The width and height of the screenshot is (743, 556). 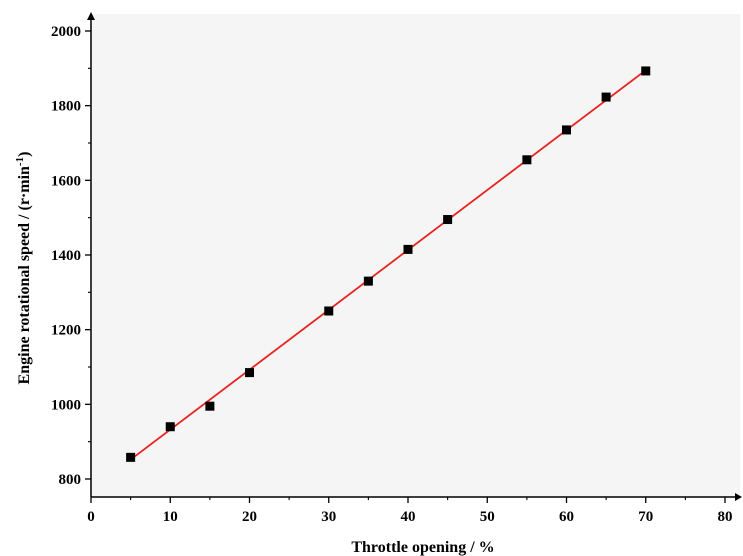 What do you see at coordinates (66, 405) in the screenshot?
I see `y-tick-label: 1000` at bounding box center [66, 405].